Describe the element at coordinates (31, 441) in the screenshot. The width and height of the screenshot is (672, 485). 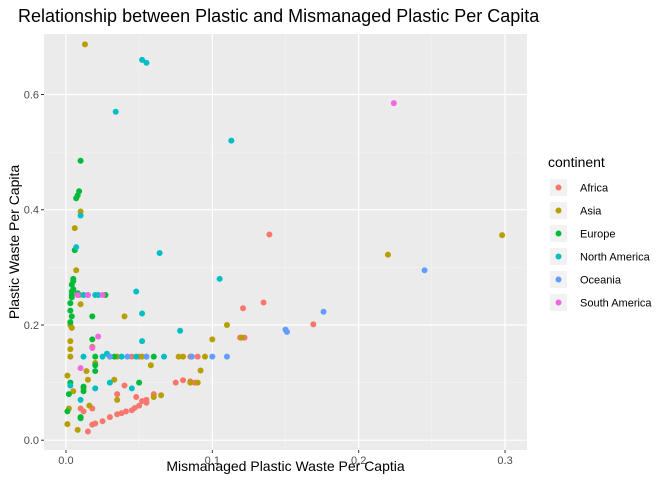
I see `y-tick-label: 0.0` at that location.